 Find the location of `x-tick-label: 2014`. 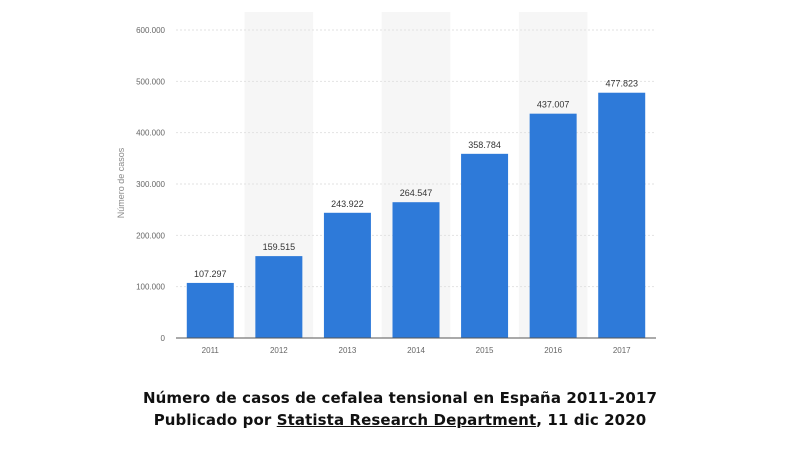

x-tick-label: 2014 is located at coordinates (416, 350).